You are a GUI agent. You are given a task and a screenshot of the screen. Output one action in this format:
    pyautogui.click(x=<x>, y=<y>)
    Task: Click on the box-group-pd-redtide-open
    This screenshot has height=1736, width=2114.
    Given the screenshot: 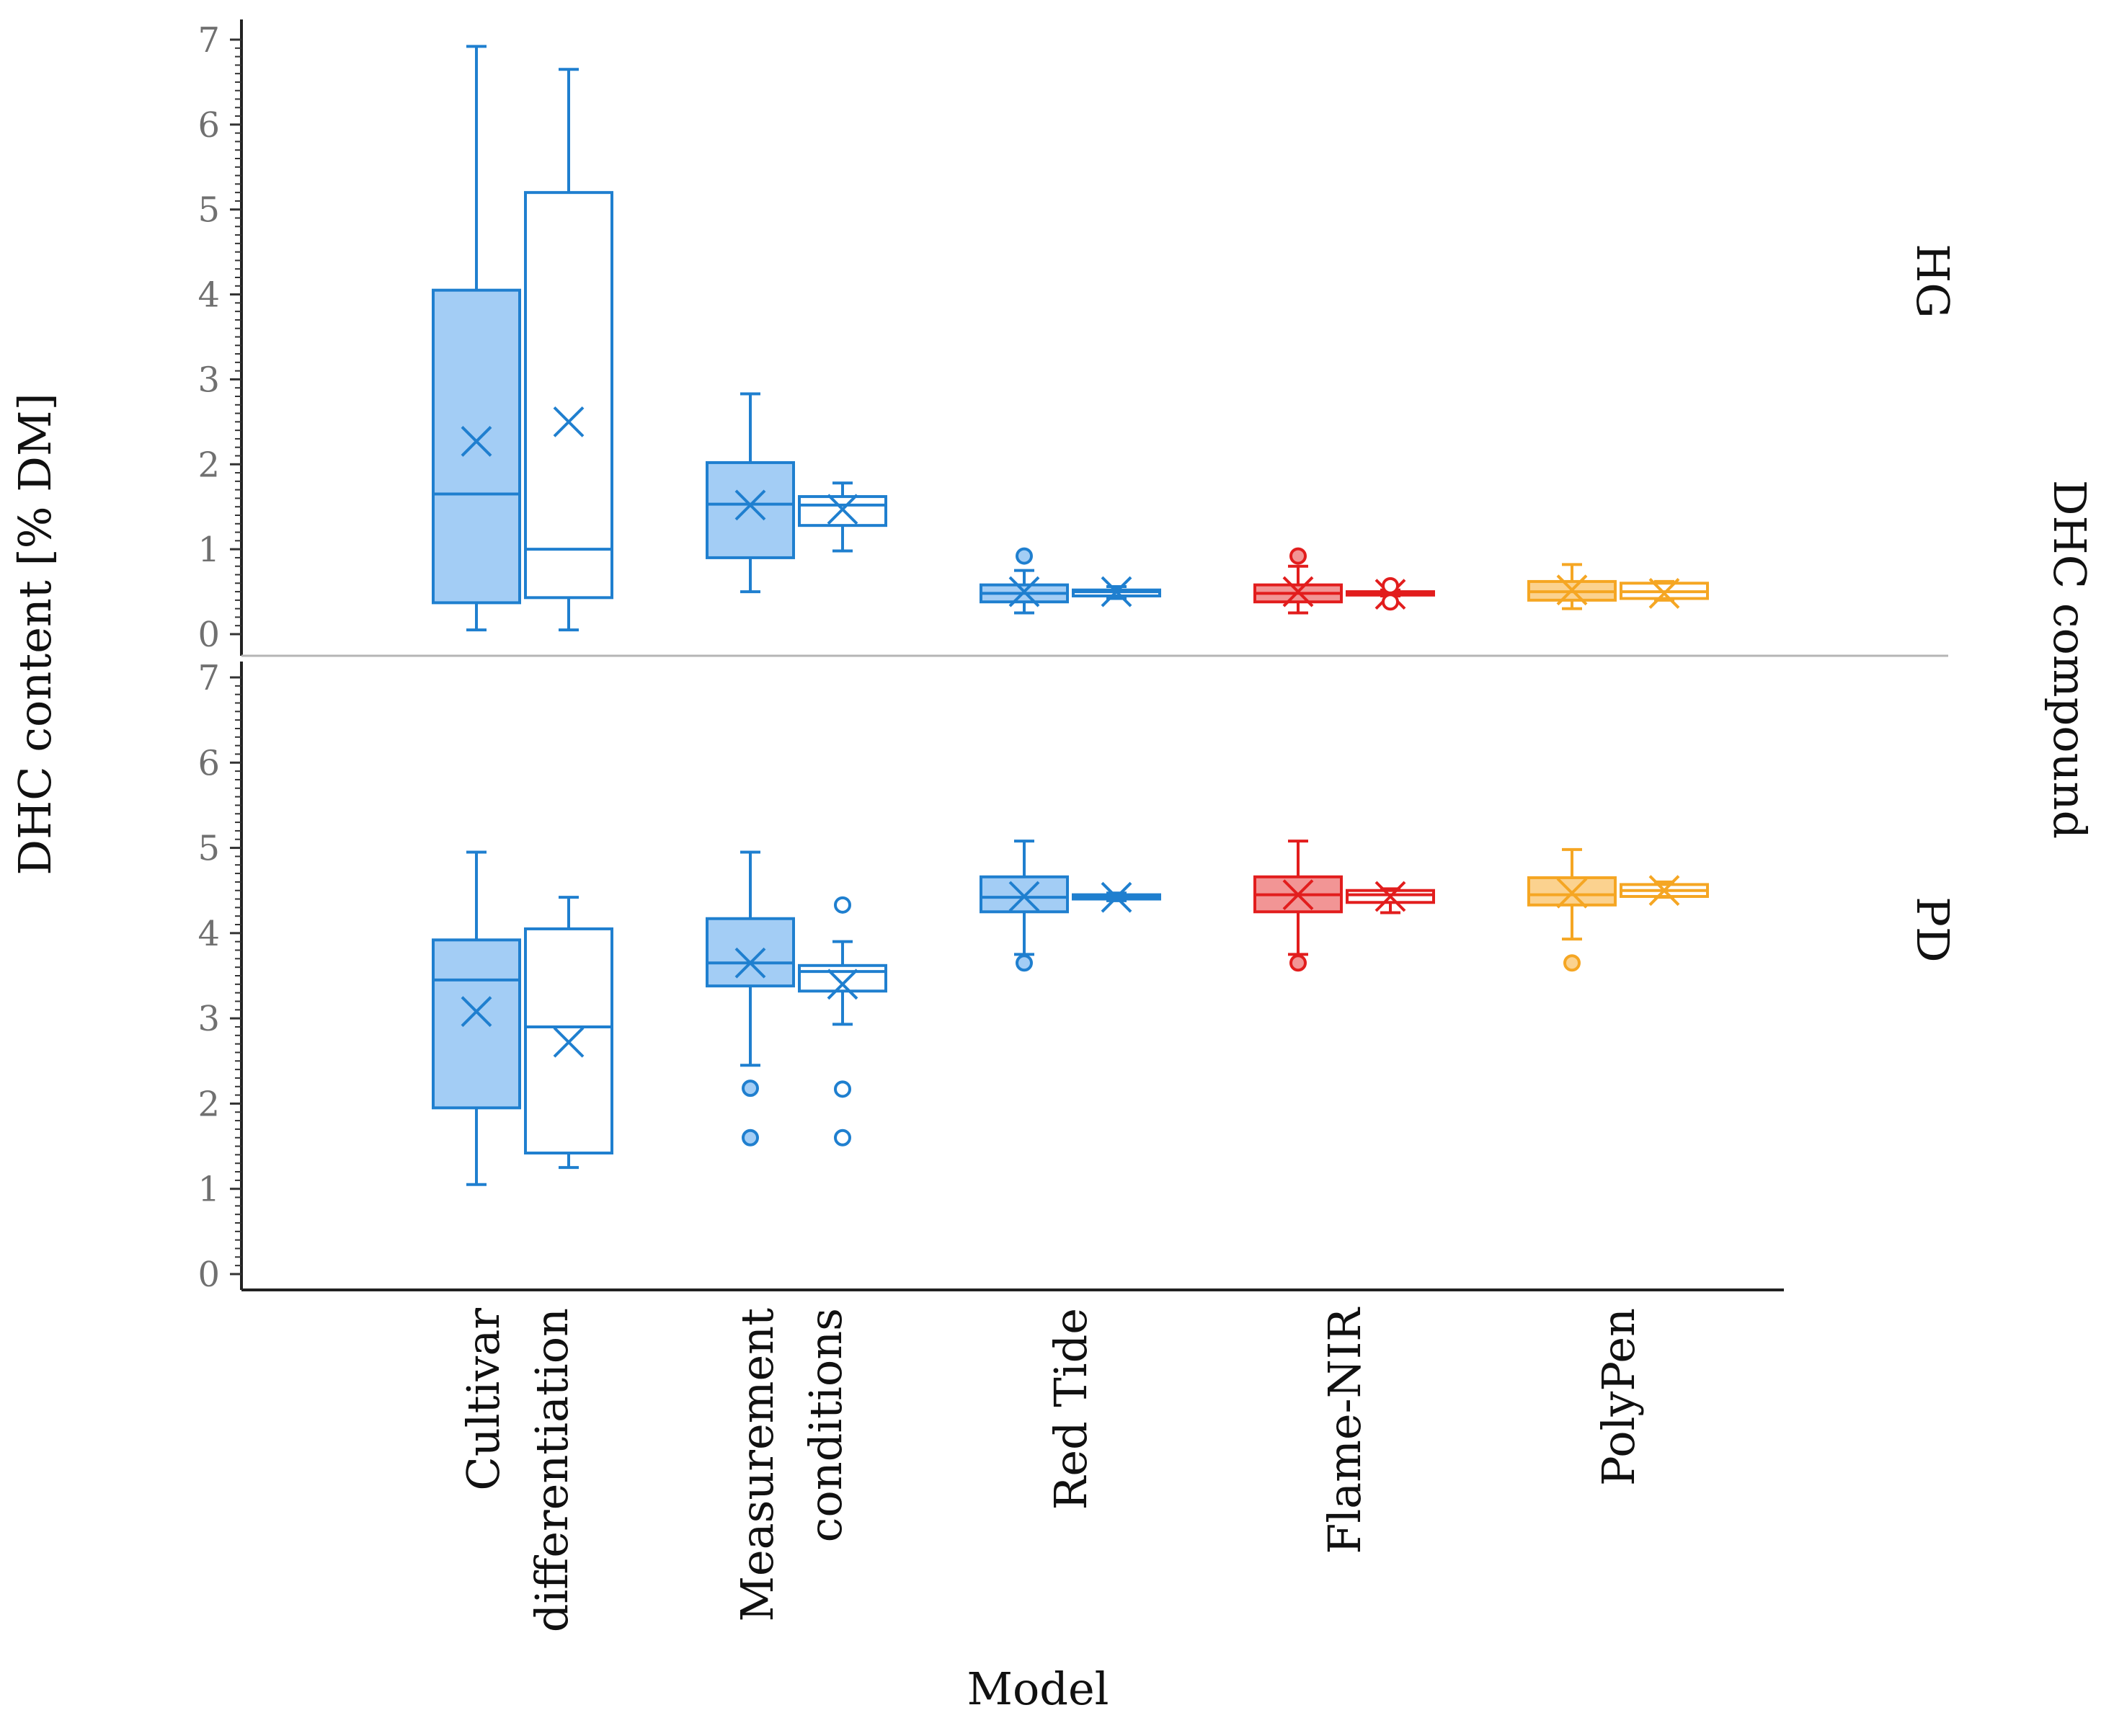 What is the action you would take?
    pyautogui.click(x=1116, y=897)
    